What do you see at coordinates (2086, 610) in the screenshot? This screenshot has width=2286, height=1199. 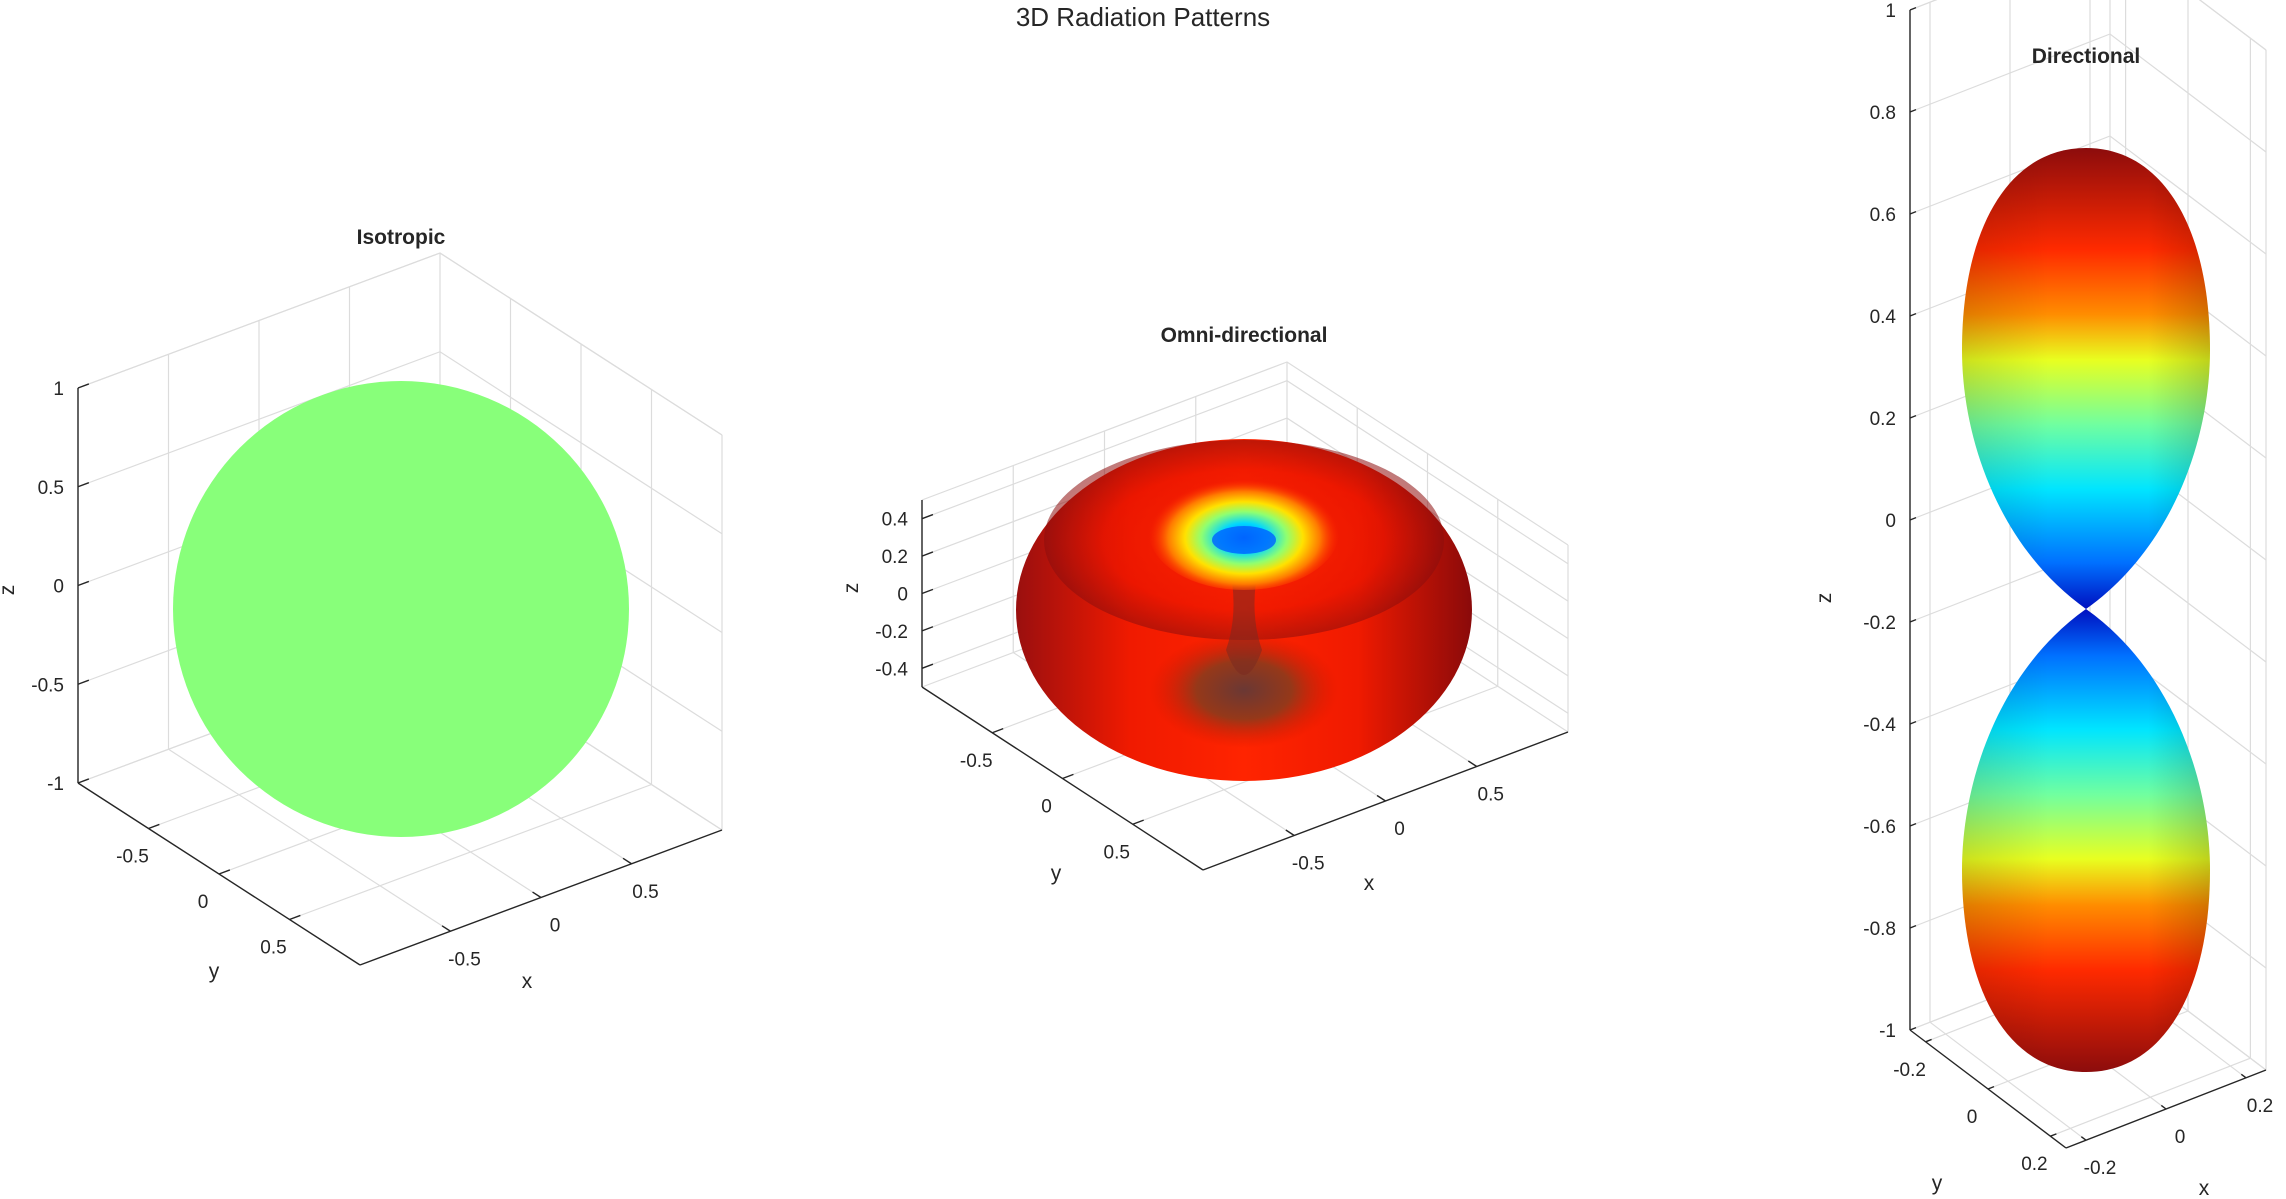 I see `dipole-lobes` at bounding box center [2086, 610].